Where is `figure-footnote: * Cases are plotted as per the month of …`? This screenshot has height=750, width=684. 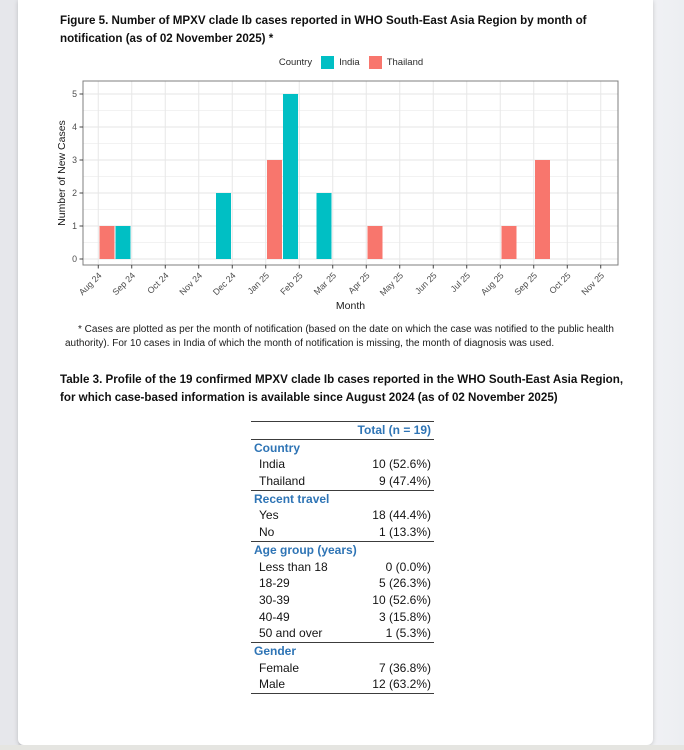
figure-footnote: * Cases are plotted as per the month of … is located at coordinates (339, 336).